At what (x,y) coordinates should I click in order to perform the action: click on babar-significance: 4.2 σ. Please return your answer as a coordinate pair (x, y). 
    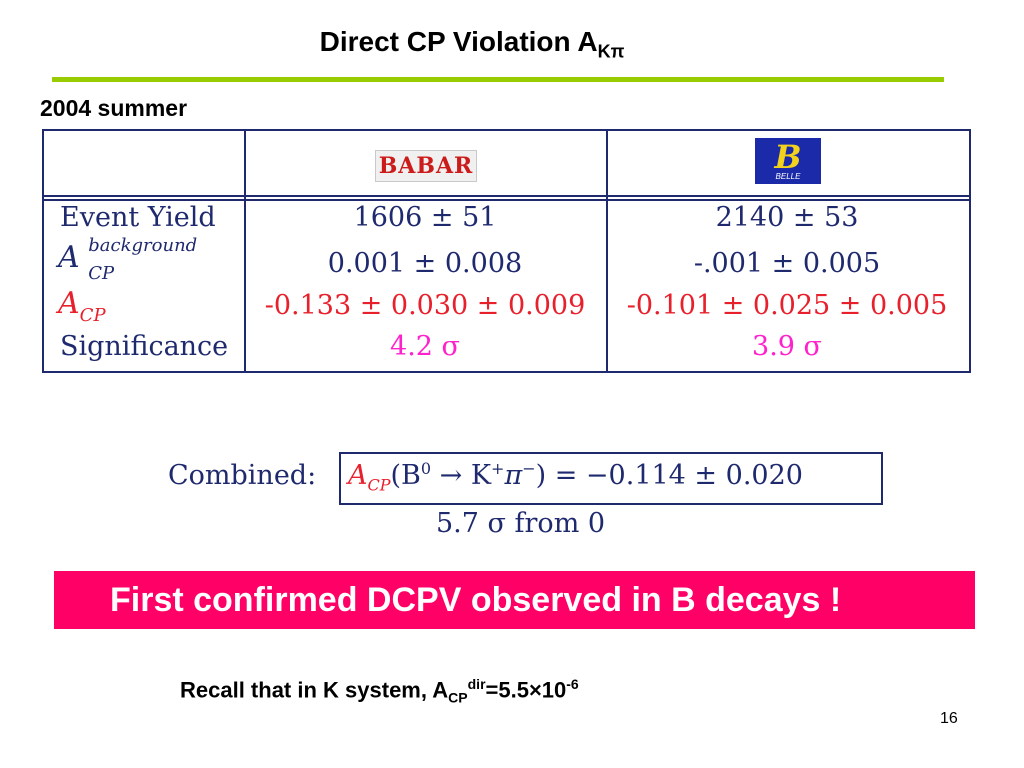
    Looking at the image, I should click on (425, 346).